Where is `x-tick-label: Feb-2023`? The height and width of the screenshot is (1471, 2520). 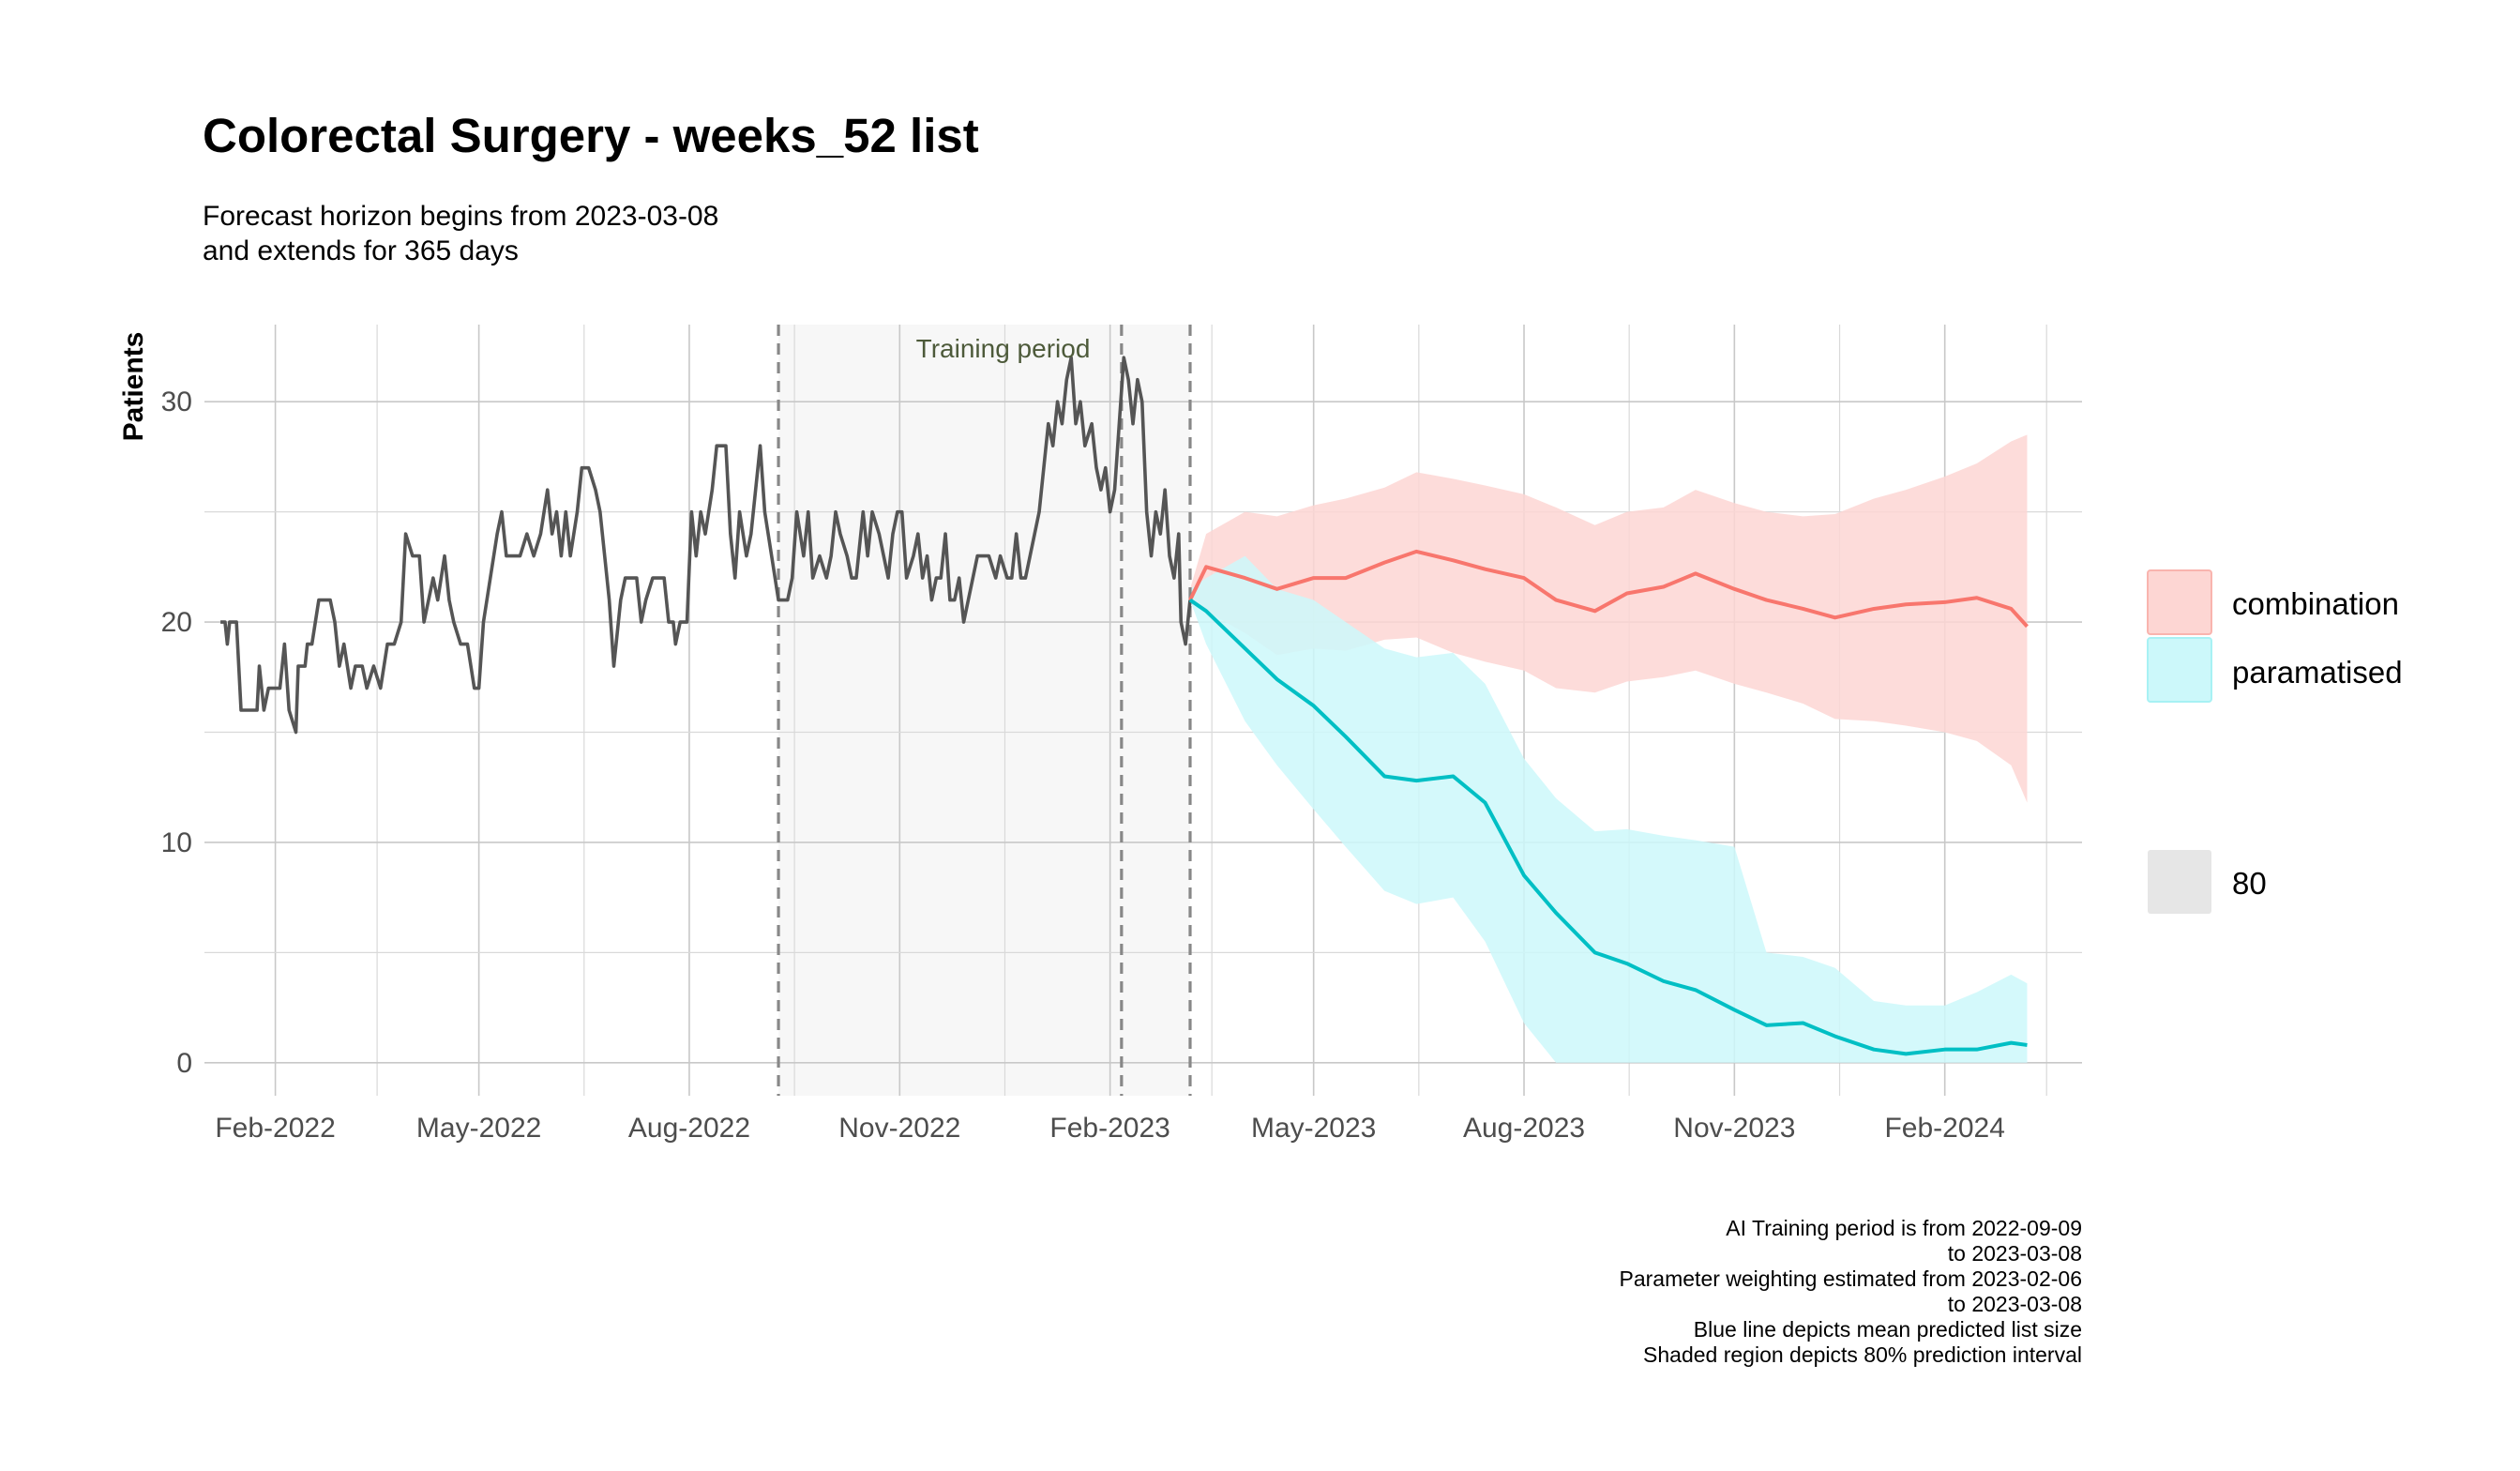 x-tick-label: Feb-2023 is located at coordinates (1109, 1128).